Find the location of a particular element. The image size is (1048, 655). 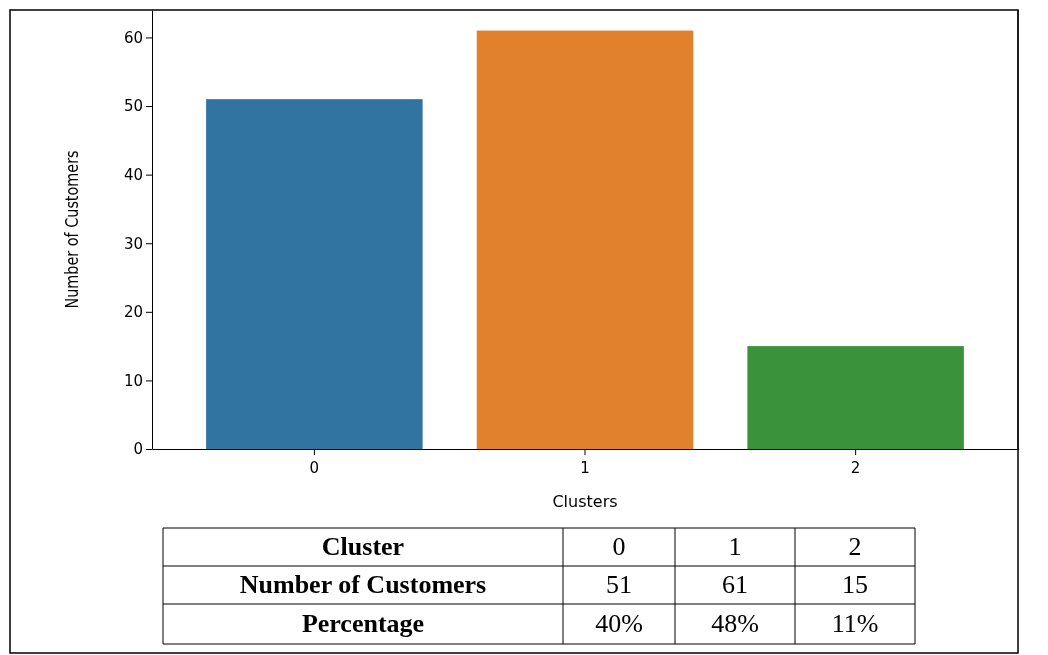

text: 2 is located at coordinates (855, 546).